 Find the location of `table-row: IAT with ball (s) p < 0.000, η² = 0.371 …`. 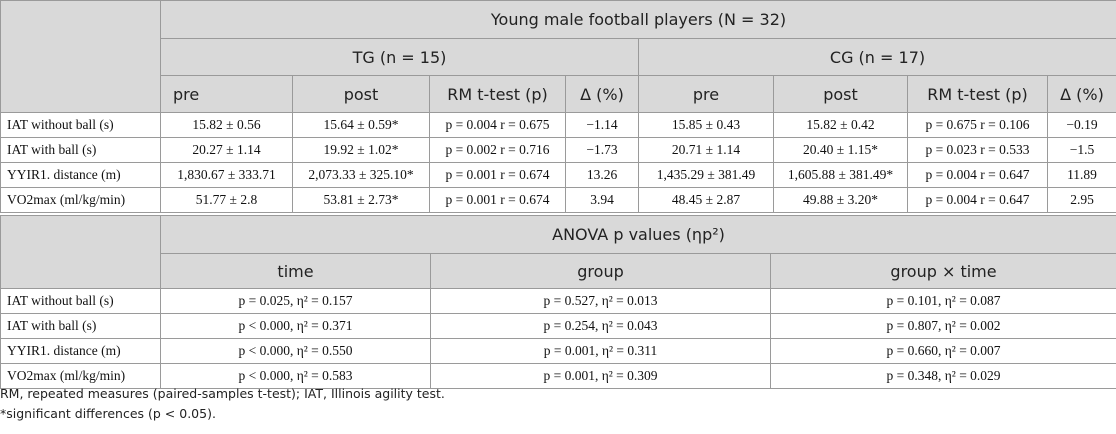

table-row: IAT with ball (s) p < 0.000, η² = 0.371 … is located at coordinates (558, 326).